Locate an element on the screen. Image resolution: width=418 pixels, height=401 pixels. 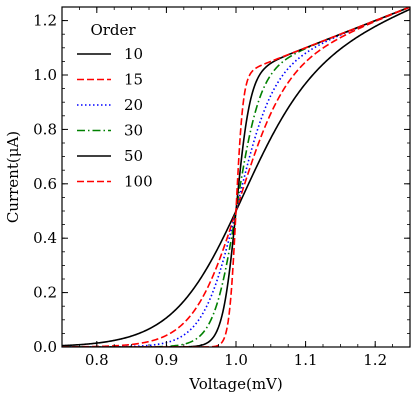
legend-label-50: 50 is located at coordinates (133, 156).